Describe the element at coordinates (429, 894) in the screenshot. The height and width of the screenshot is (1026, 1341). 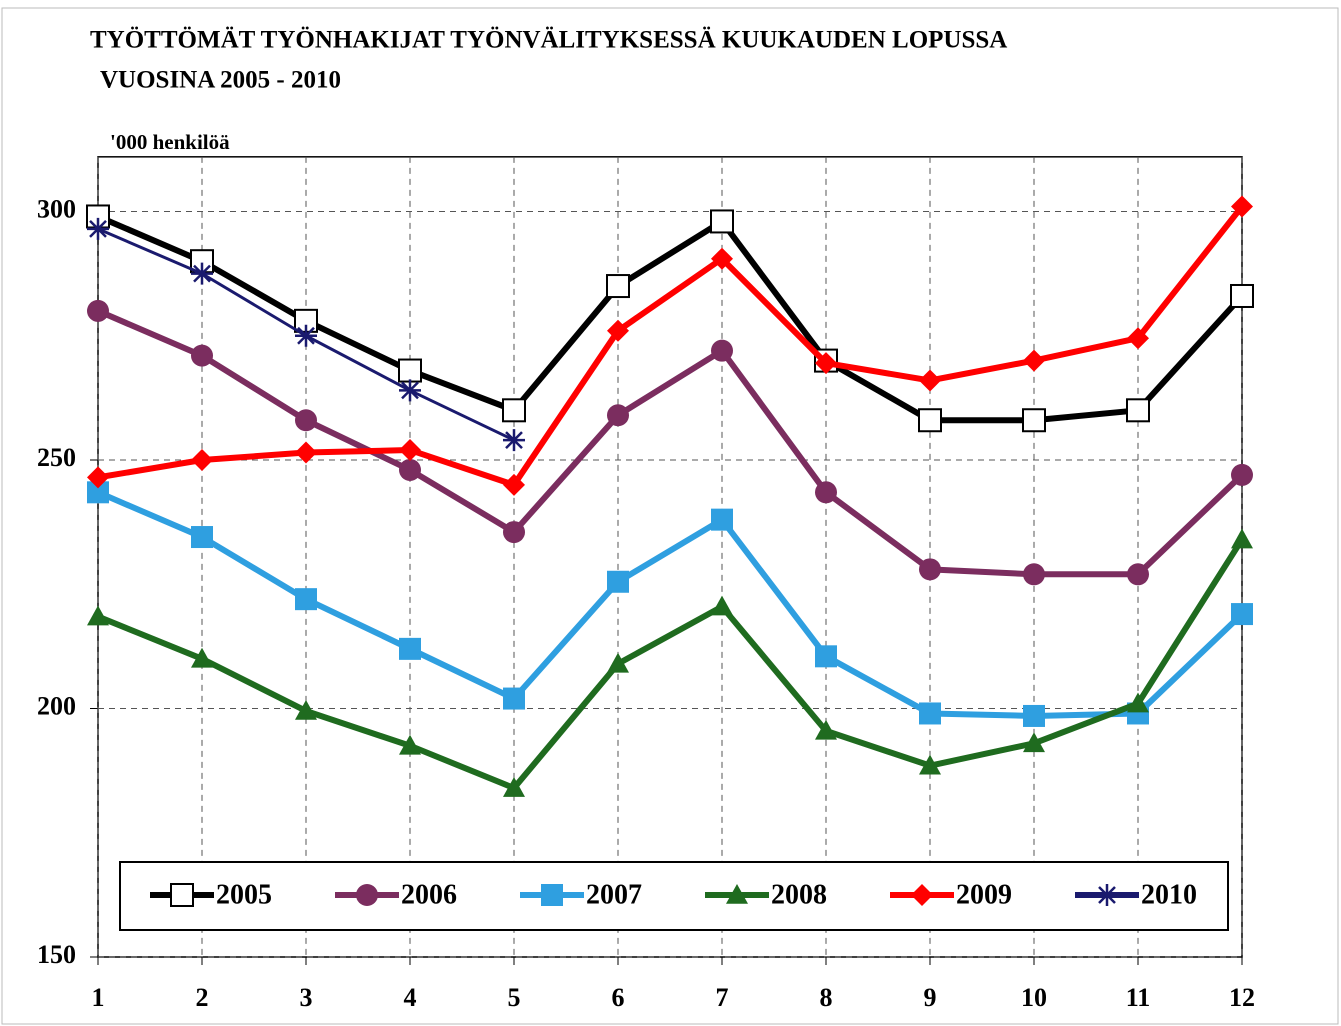
I see `legend-label: 2006` at that location.